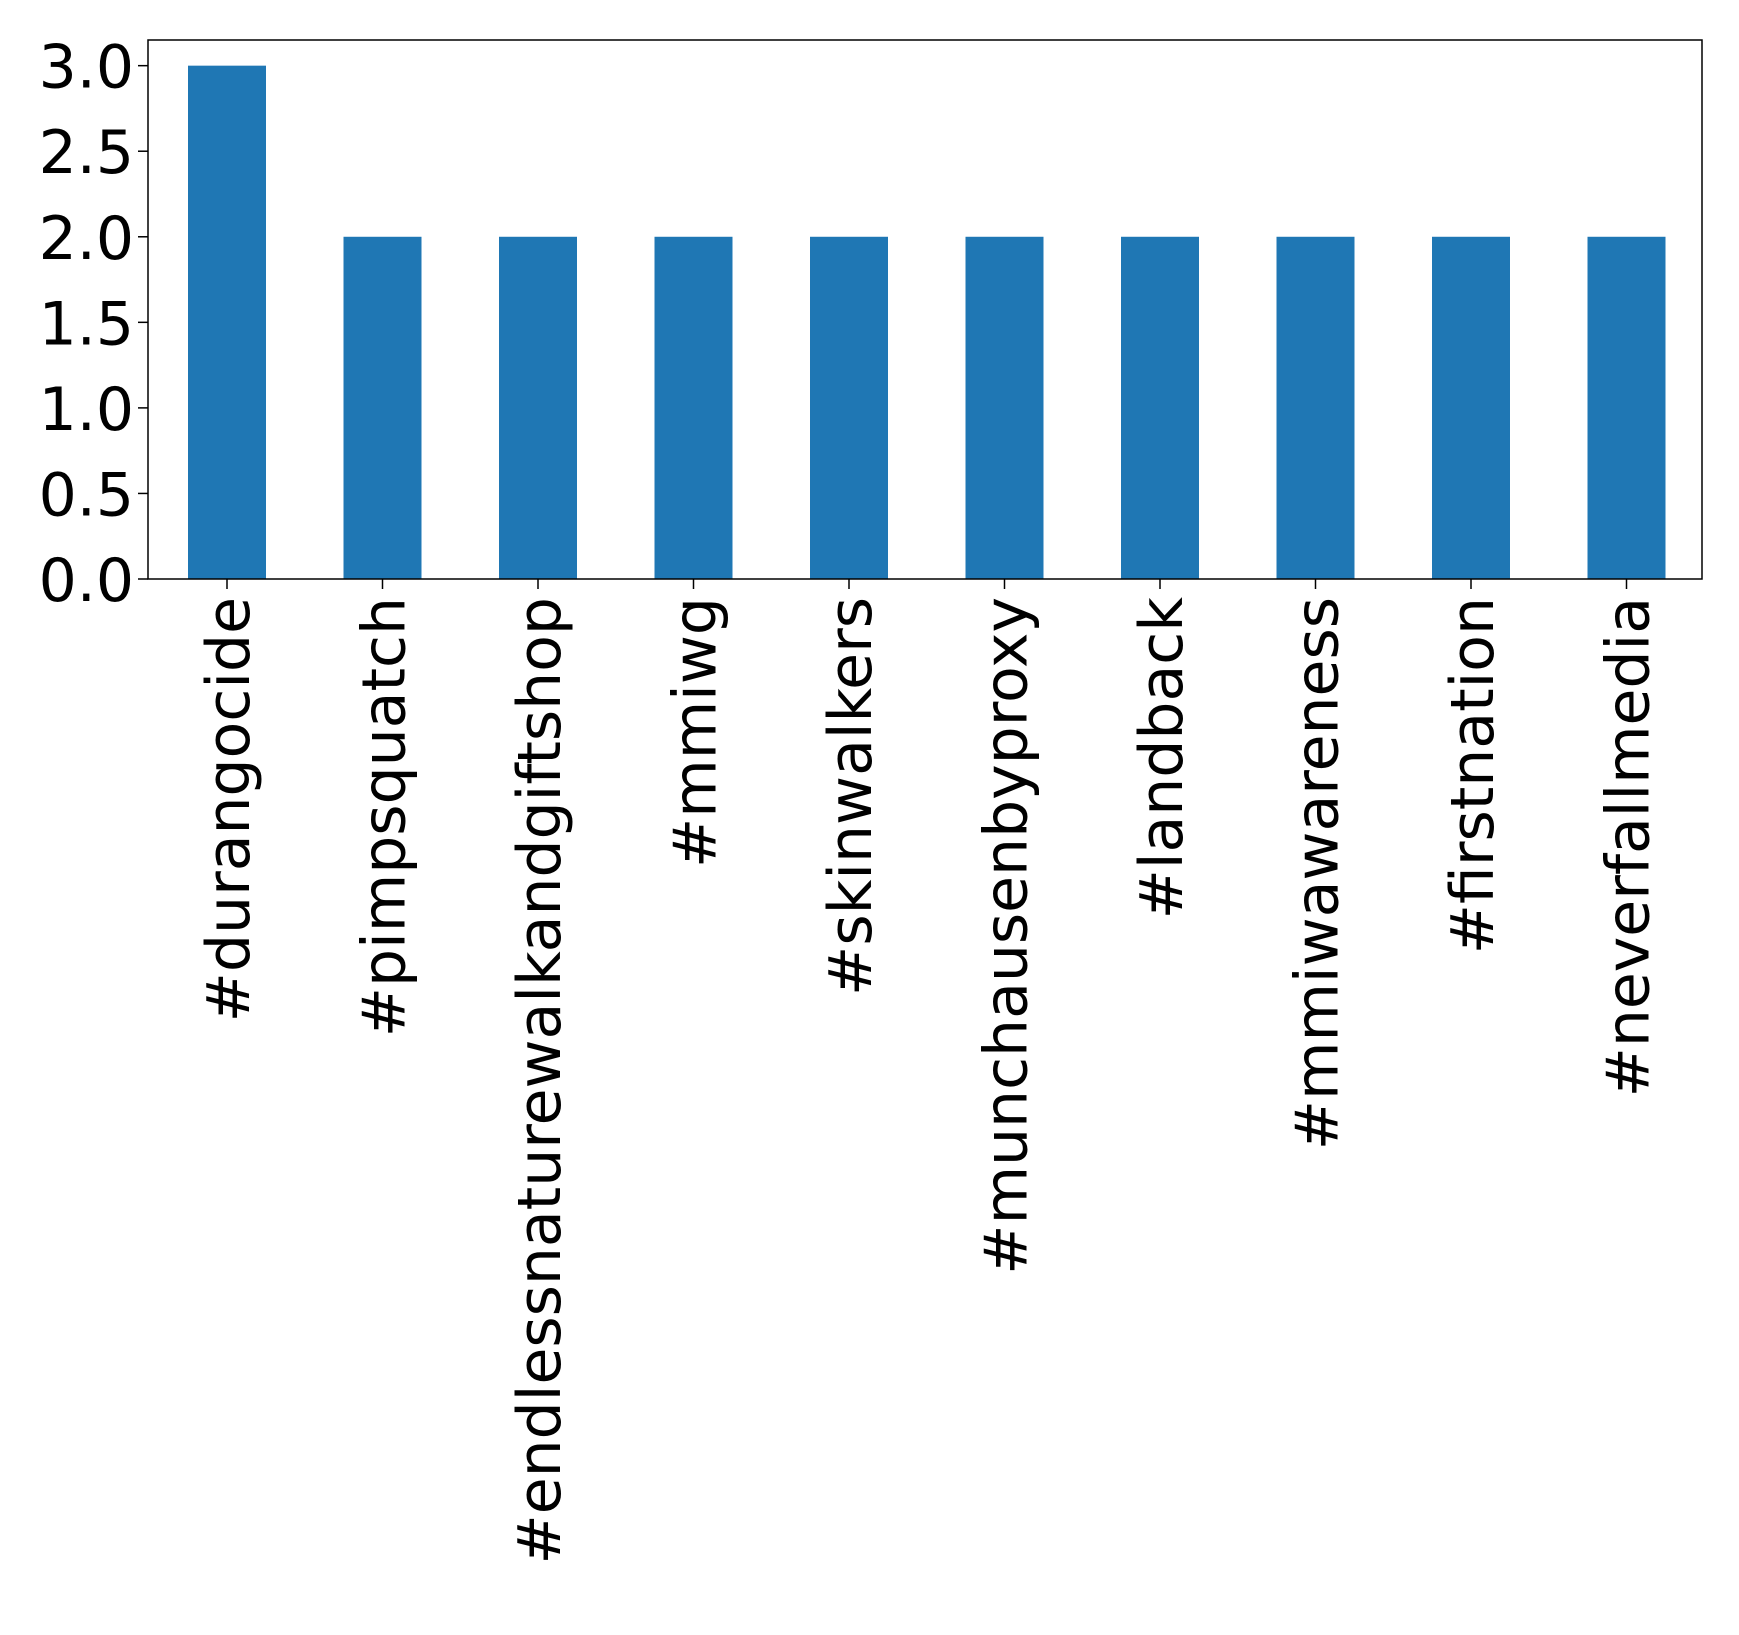 The width and height of the screenshot is (1739, 1635). Describe the element at coordinates (86, 239) in the screenshot. I see `y-tick-label: 2.0` at that location.